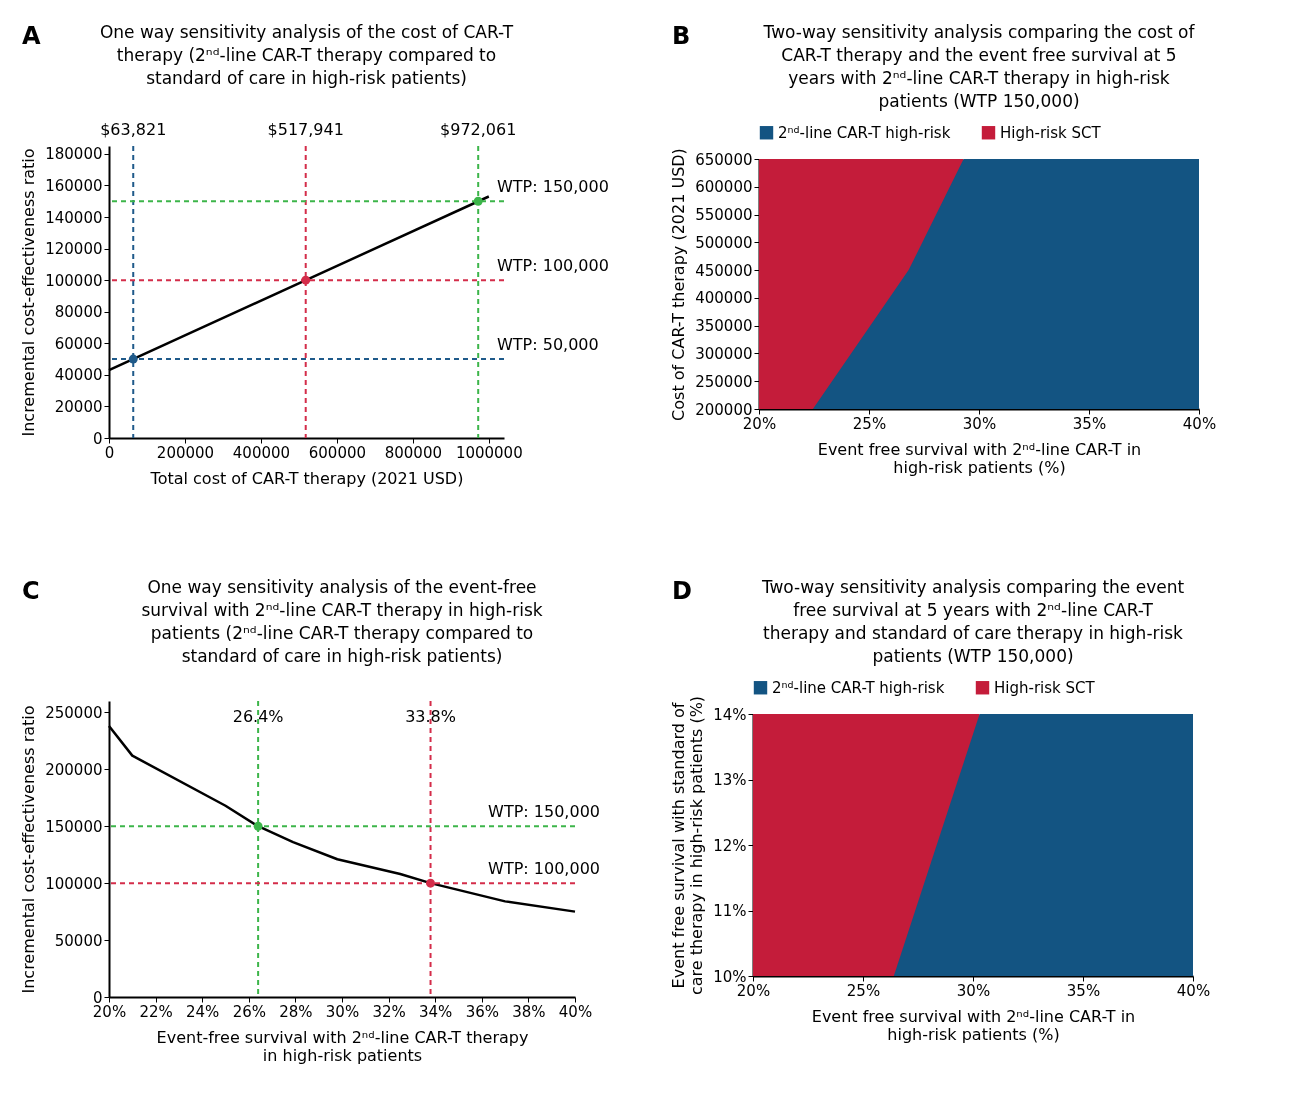 The width and height of the screenshot is (1303, 1116). I want to click on y-tick-label: 20000, so click(78, 406).